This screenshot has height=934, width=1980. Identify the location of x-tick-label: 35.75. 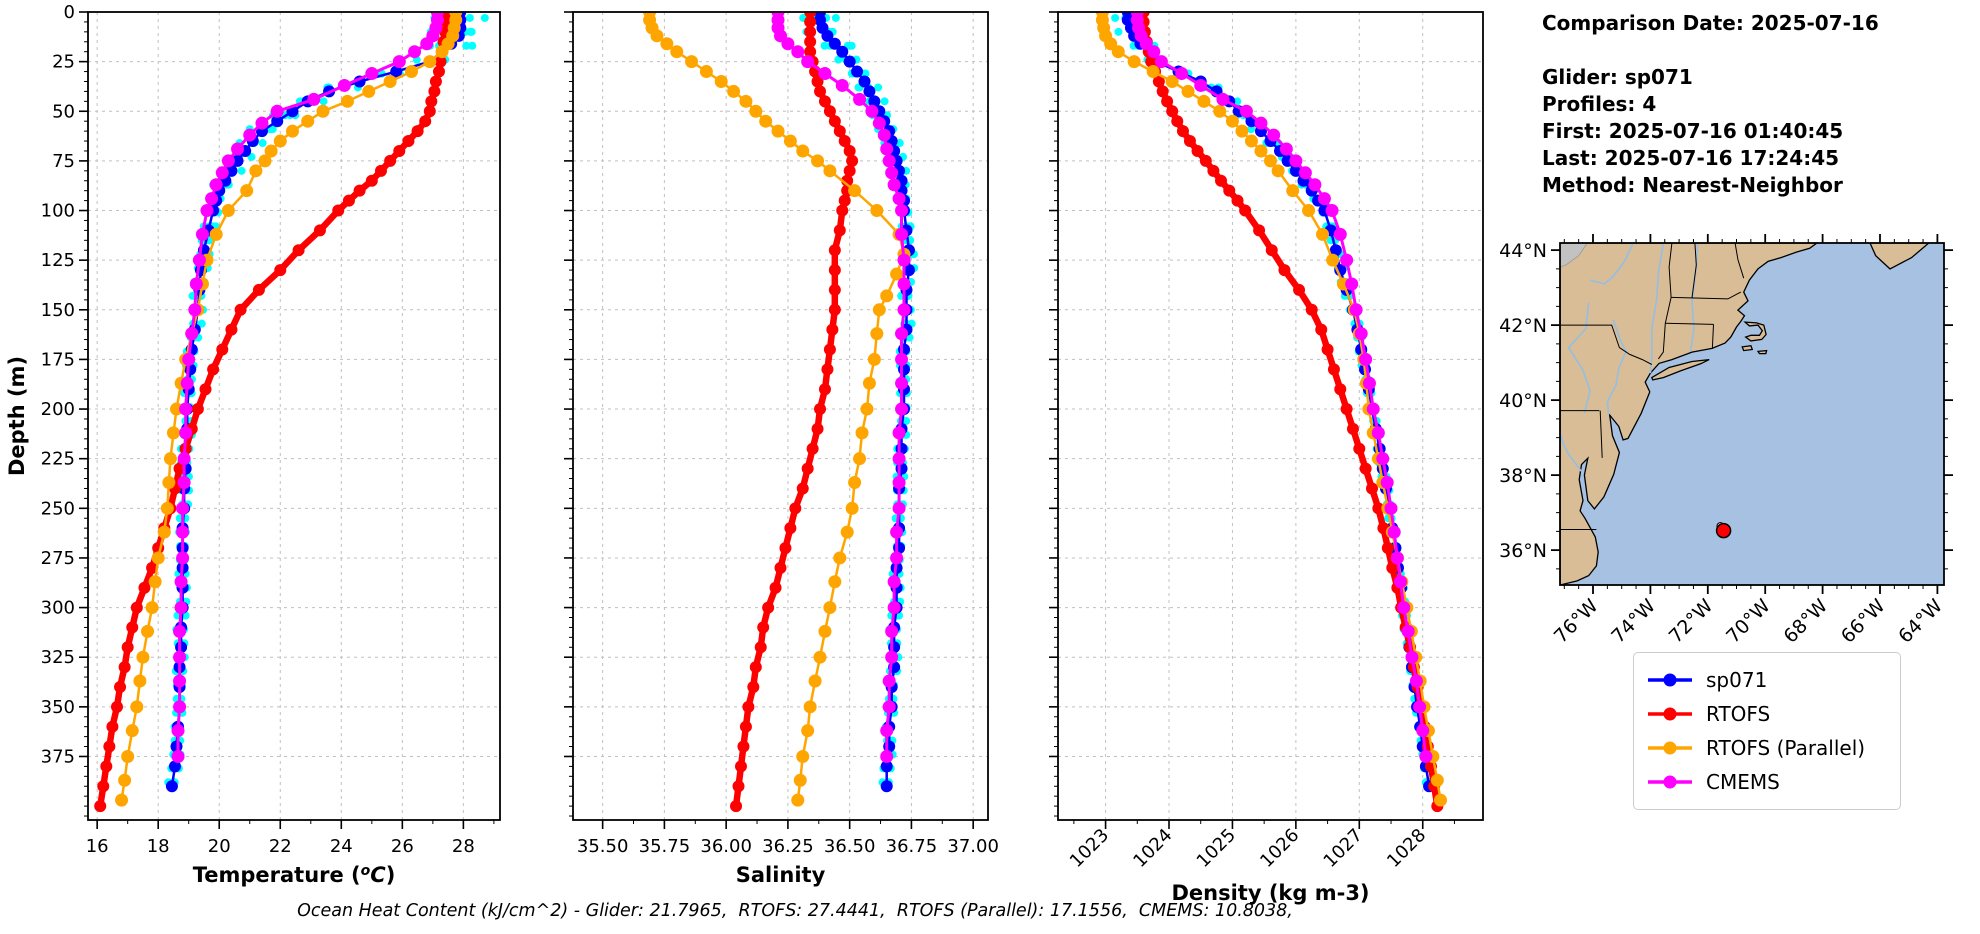
(665, 846).